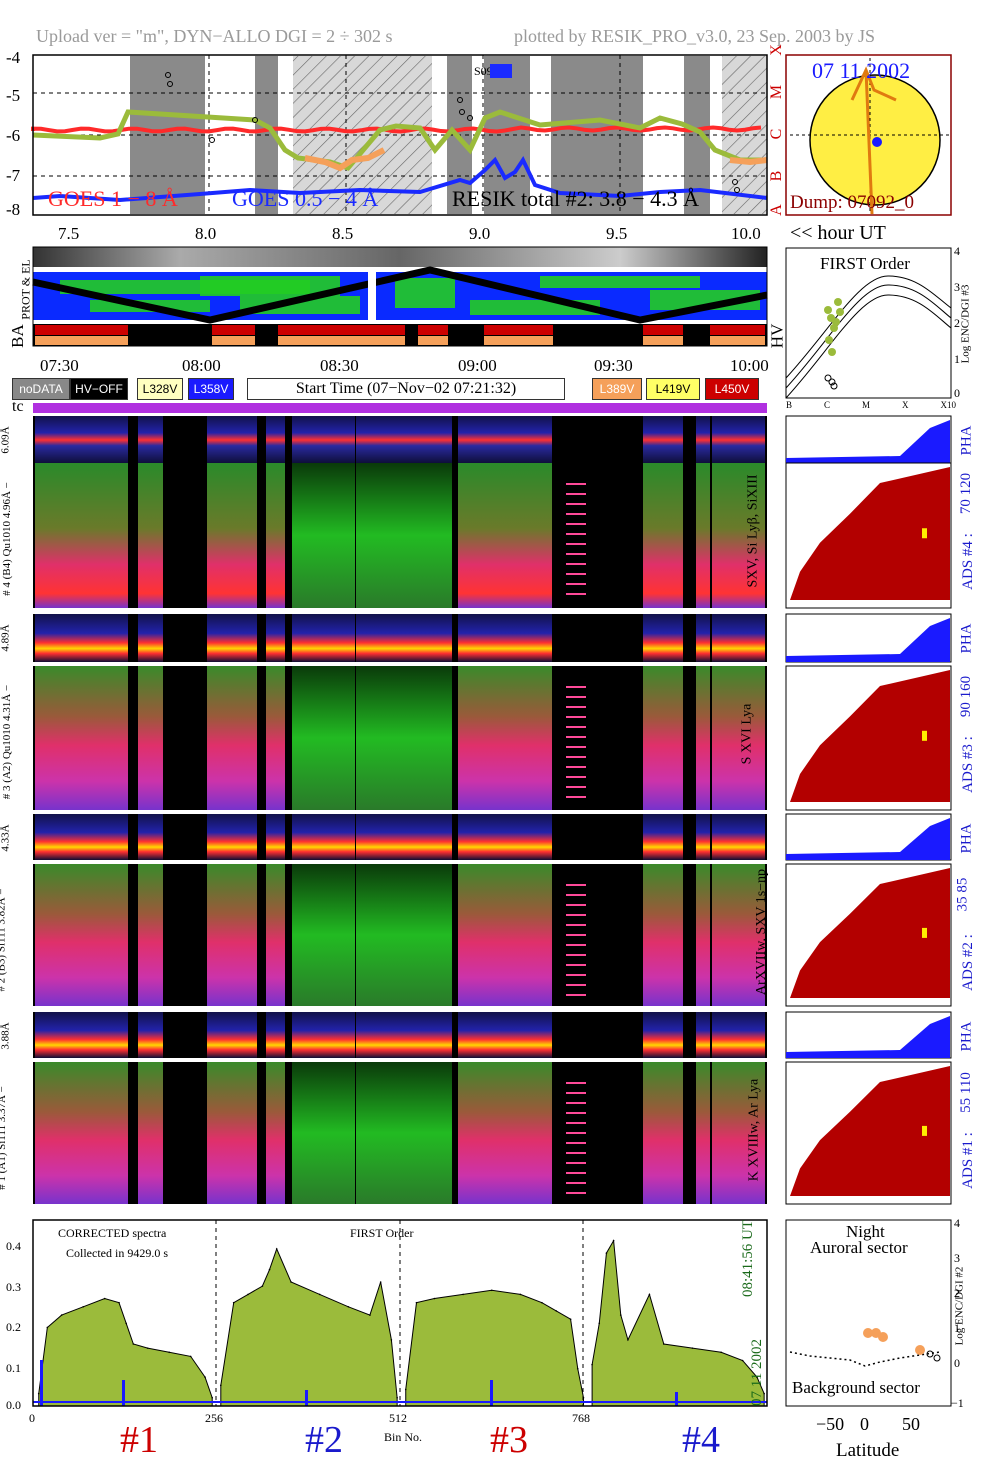 The height and width of the screenshot is (1477, 1004). Describe the element at coordinates (403, 1437) in the screenshot. I see `spec-x-label: Bin No.` at that location.